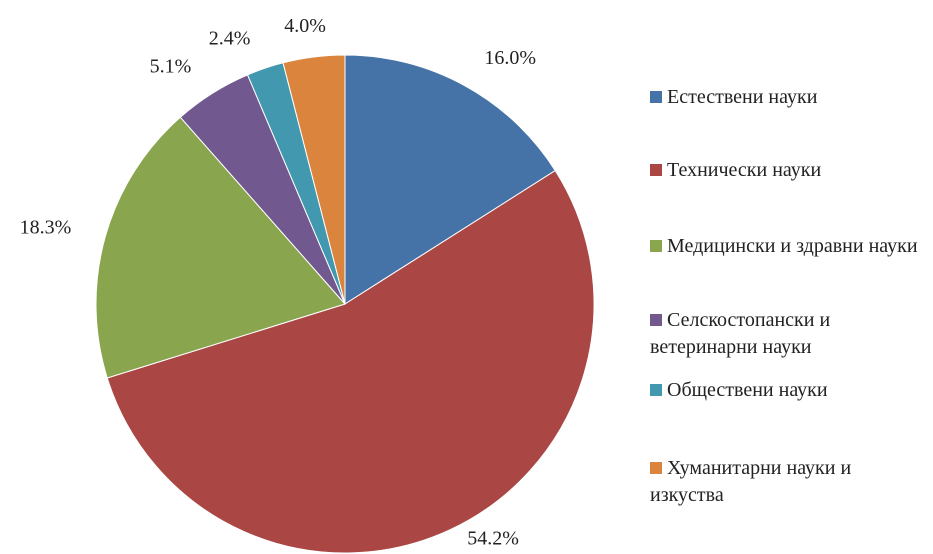  What do you see at coordinates (46, 227) in the screenshot?
I see `data-label: 18.3%` at bounding box center [46, 227].